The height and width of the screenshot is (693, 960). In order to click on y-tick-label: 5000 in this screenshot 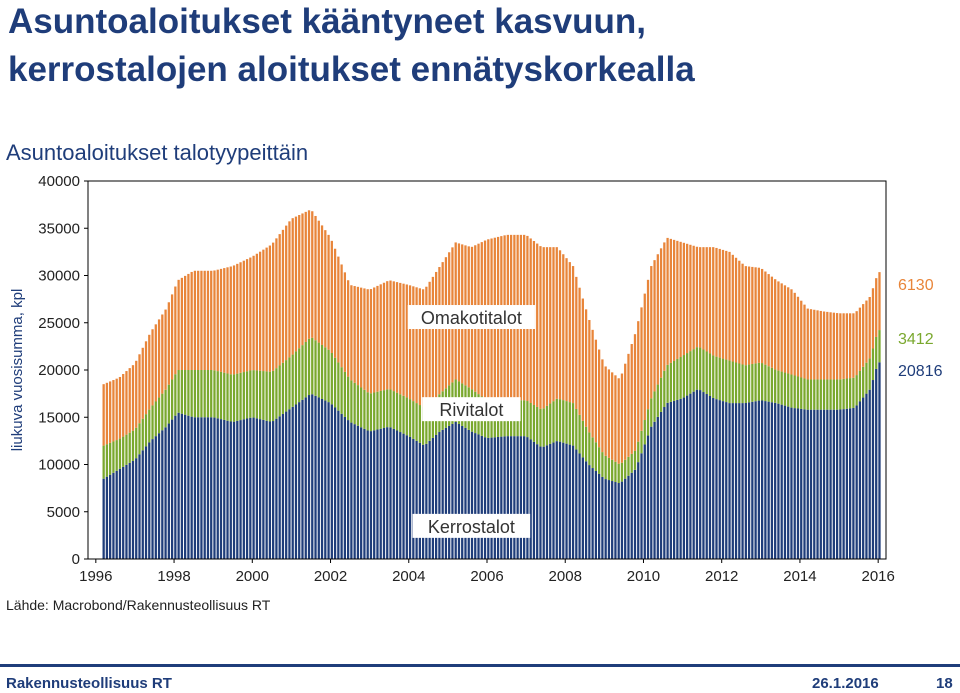, I will do `click(63, 512)`.